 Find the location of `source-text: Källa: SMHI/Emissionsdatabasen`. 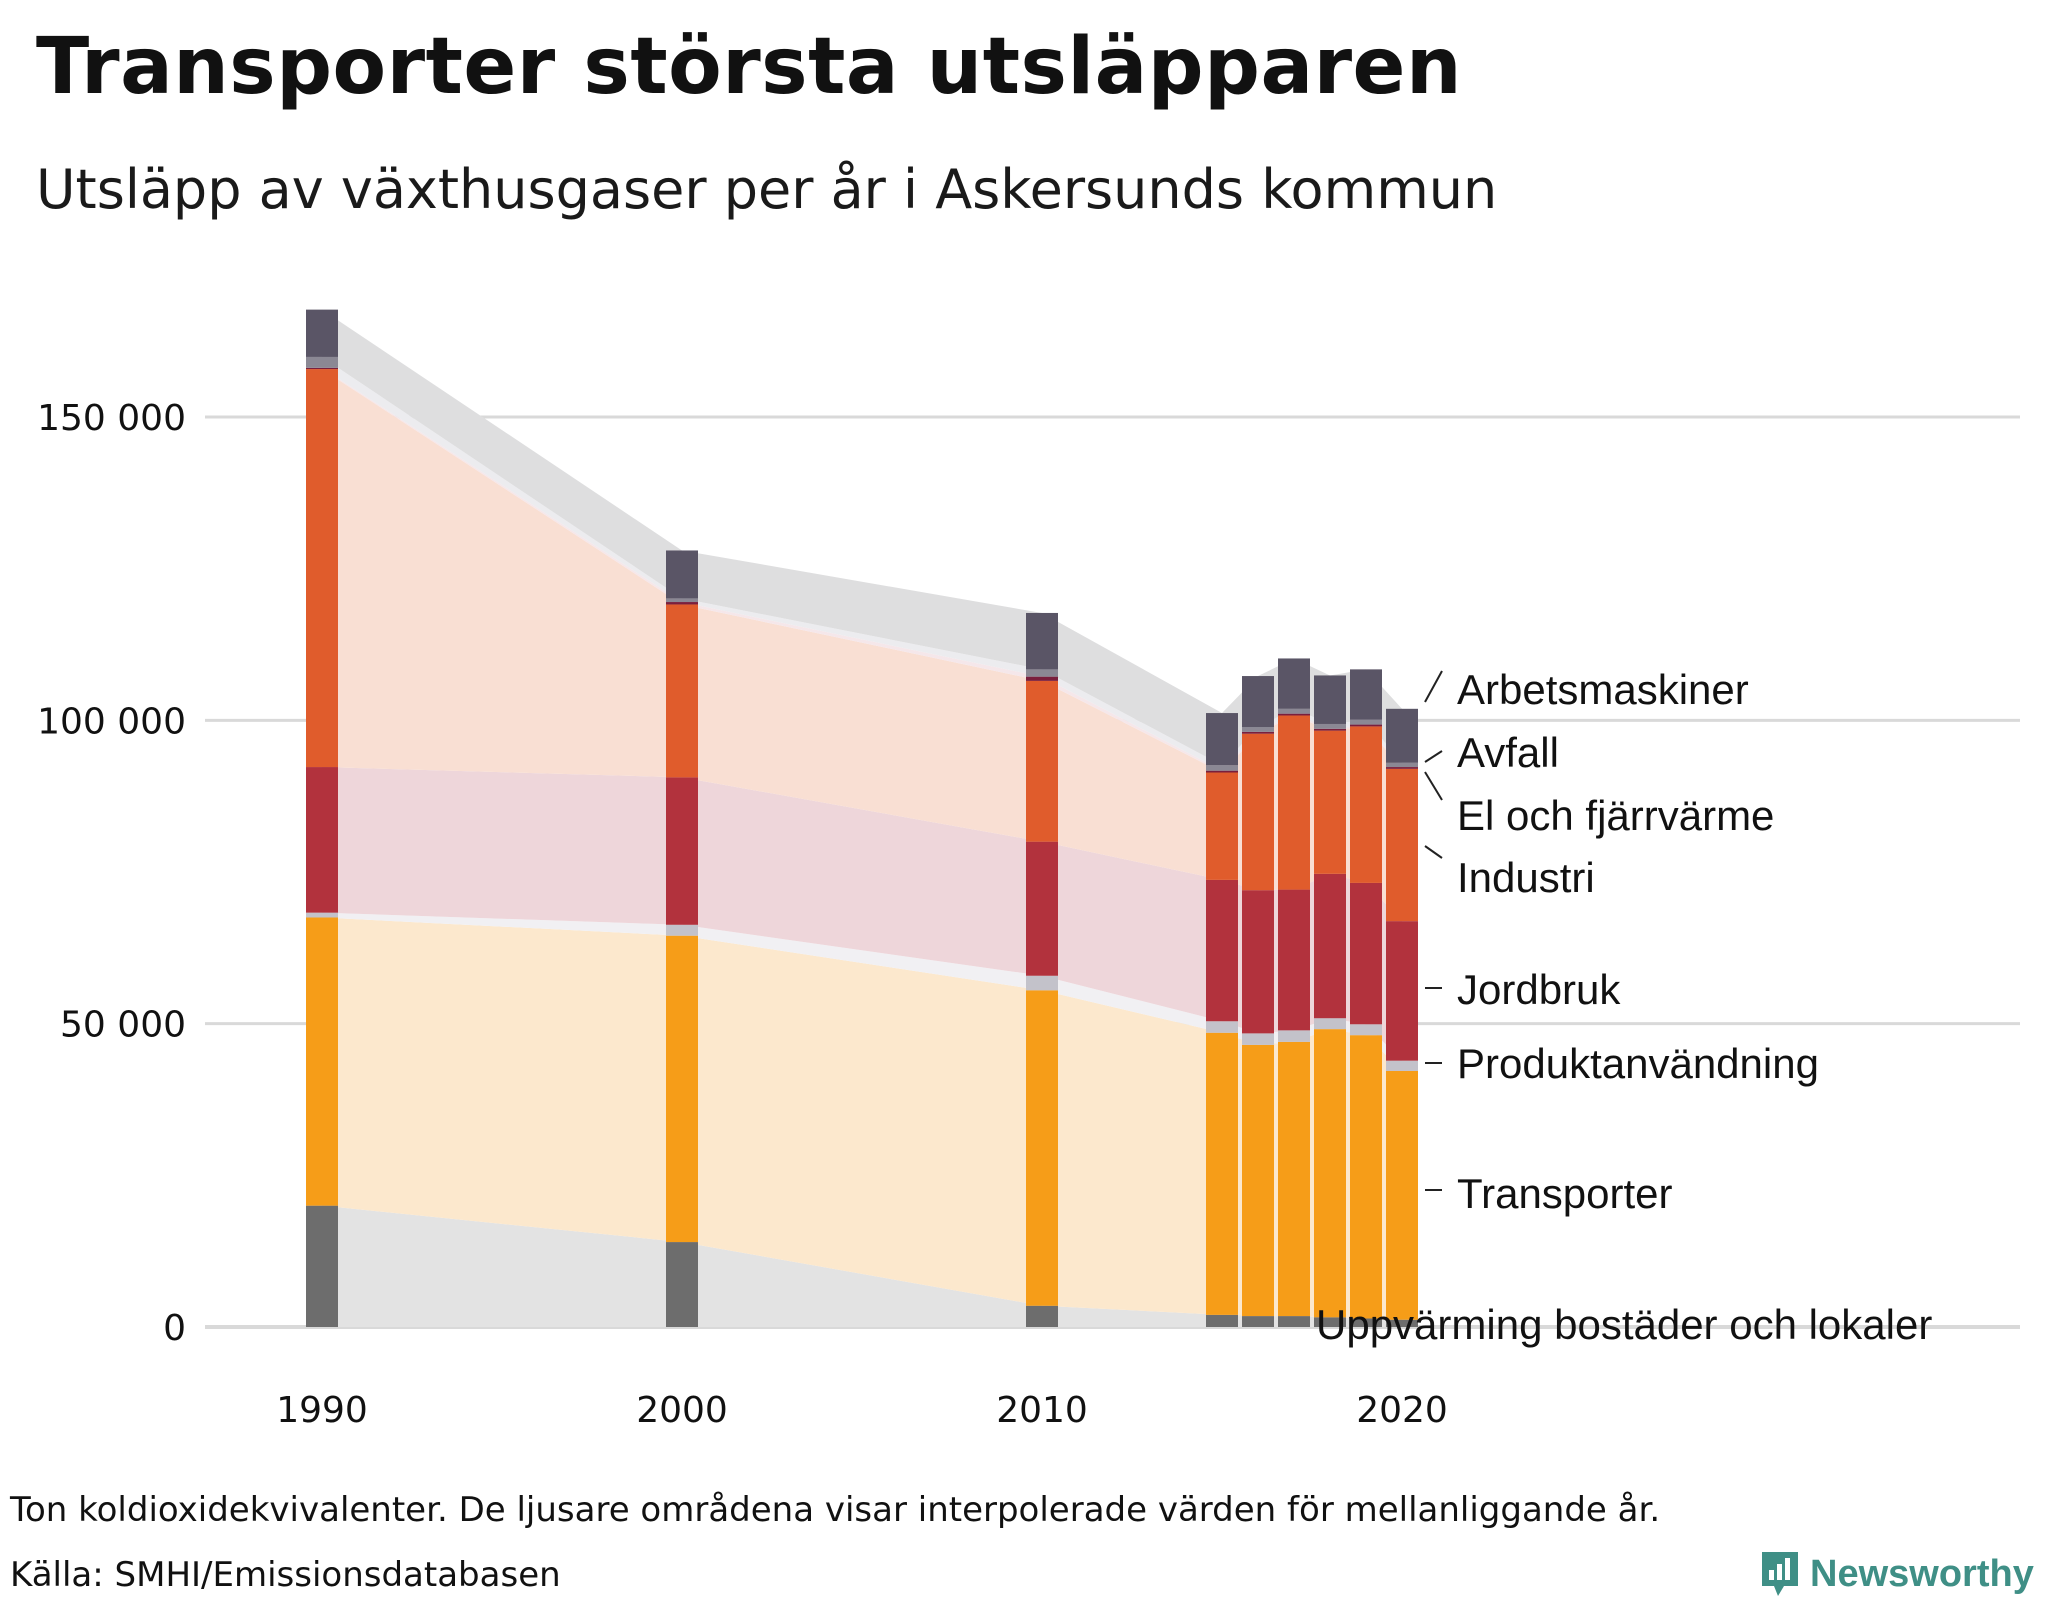

source-text: Källa: SMHI/Emissionsdatabasen is located at coordinates (285, 1575).